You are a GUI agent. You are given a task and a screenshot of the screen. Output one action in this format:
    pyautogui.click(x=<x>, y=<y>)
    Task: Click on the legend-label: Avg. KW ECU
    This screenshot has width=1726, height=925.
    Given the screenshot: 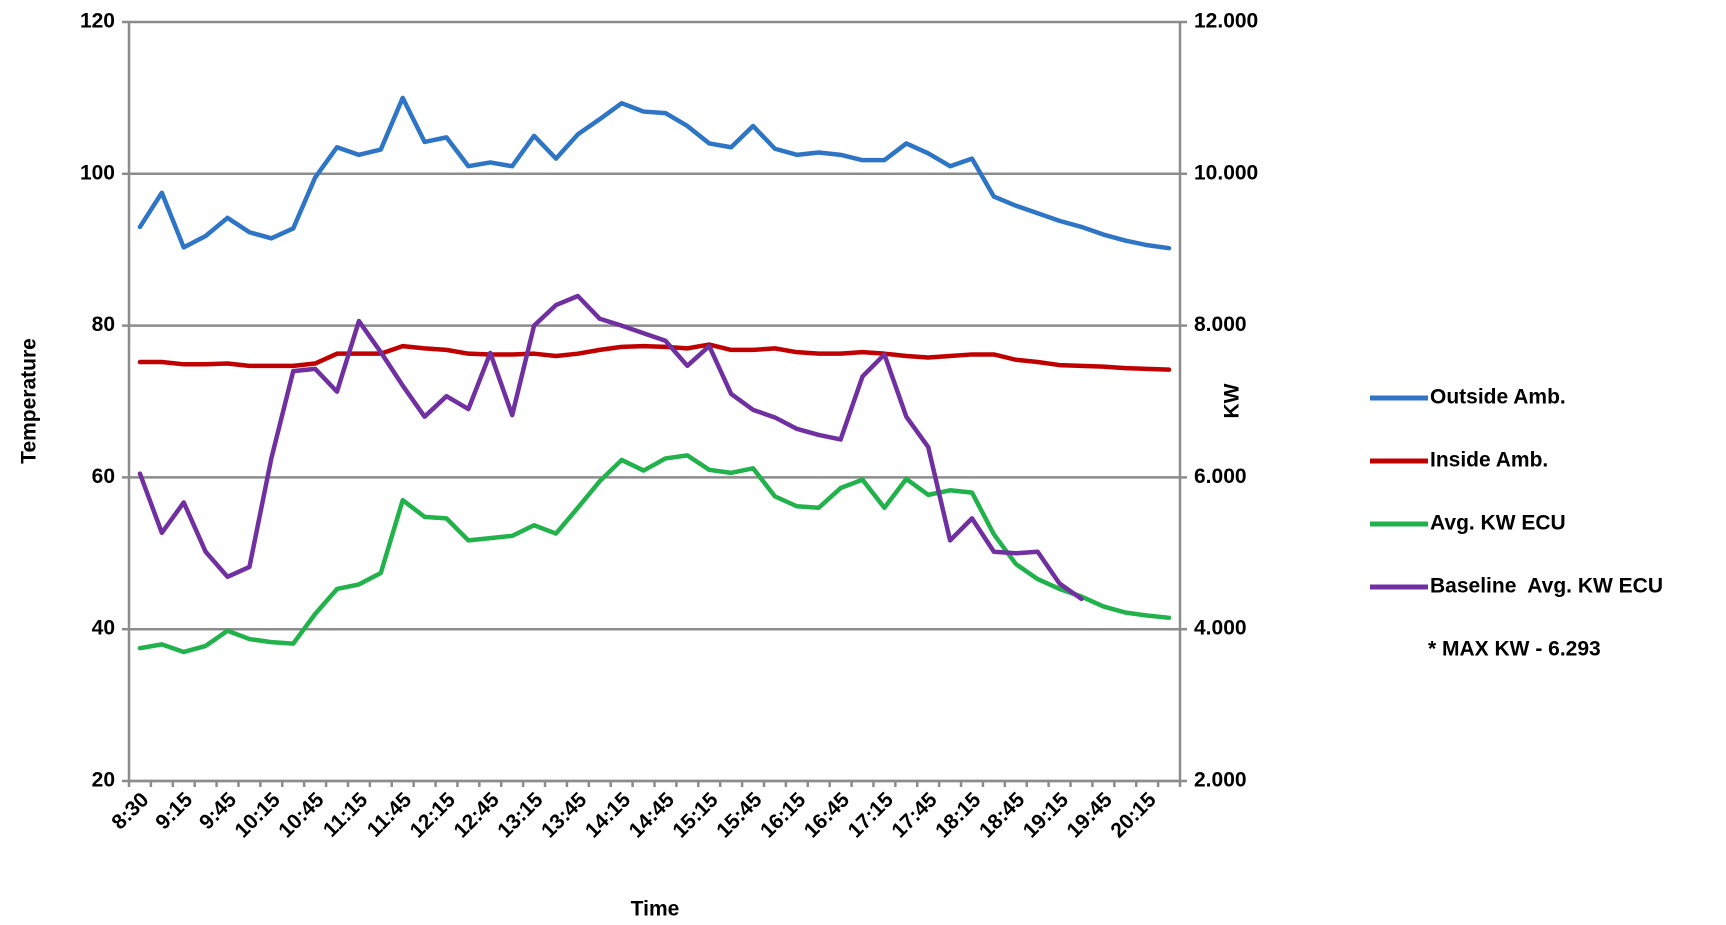 What is the action you would take?
    pyautogui.click(x=1498, y=523)
    